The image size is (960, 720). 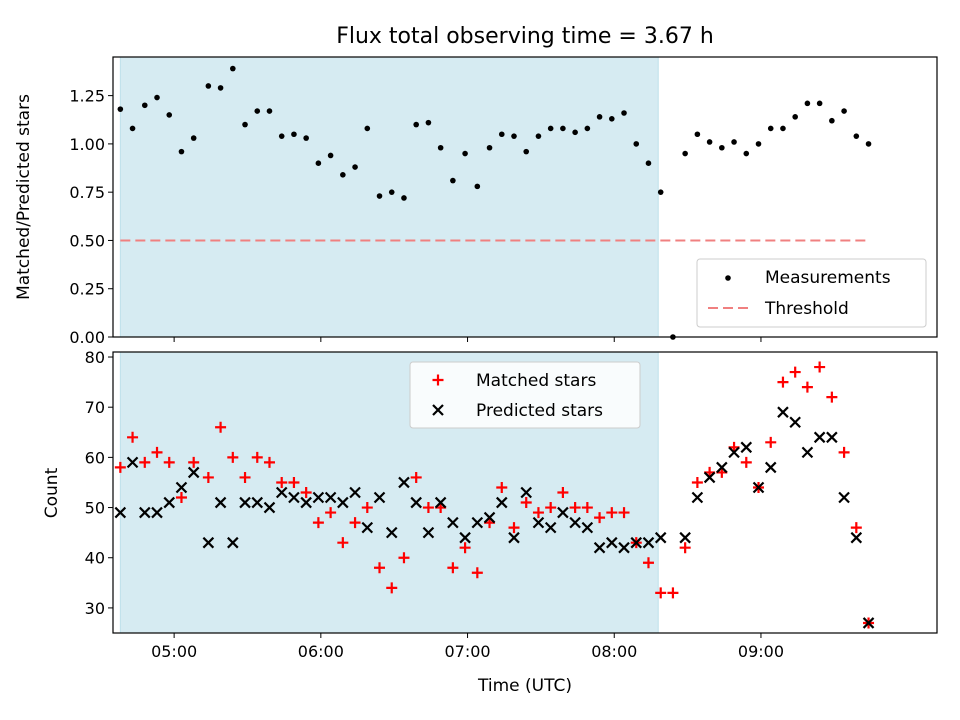 What do you see at coordinates (806, 309) in the screenshot?
I see `legend-threshold-label: Threshold` at bounding box center [806, 309].